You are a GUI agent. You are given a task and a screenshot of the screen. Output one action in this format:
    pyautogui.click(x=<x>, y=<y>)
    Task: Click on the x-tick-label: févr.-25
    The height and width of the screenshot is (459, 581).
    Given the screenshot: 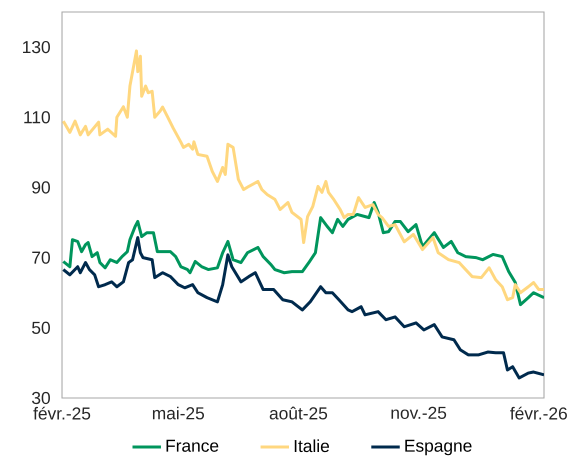 What is the action you would take?
    pyautogui.click(x=61, y=413)
    